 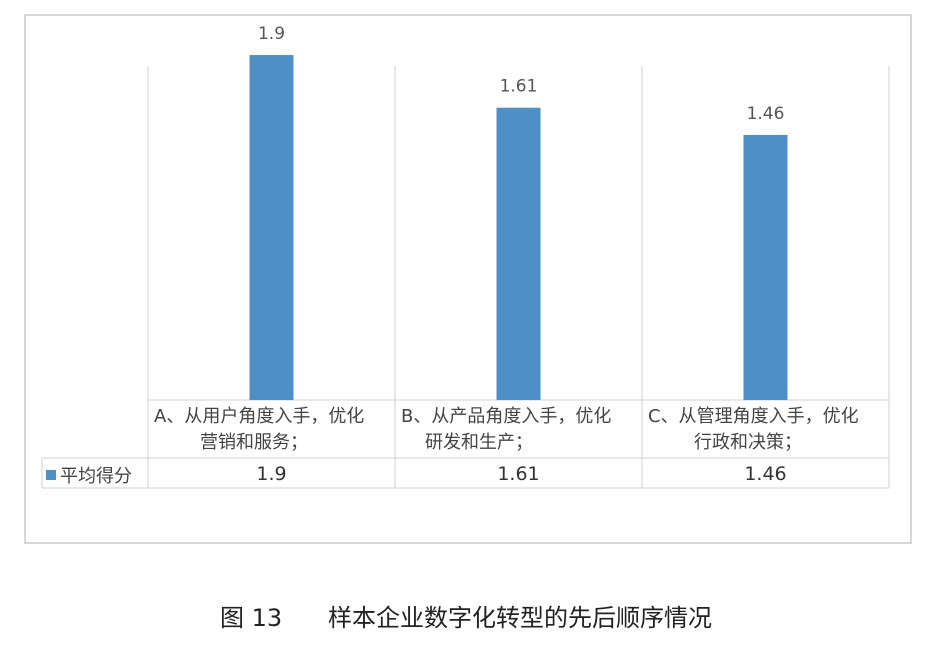 I want to click on category-label-b: B、从产品角度入手，优化 研发和生产；, so click(x=518, y=430).